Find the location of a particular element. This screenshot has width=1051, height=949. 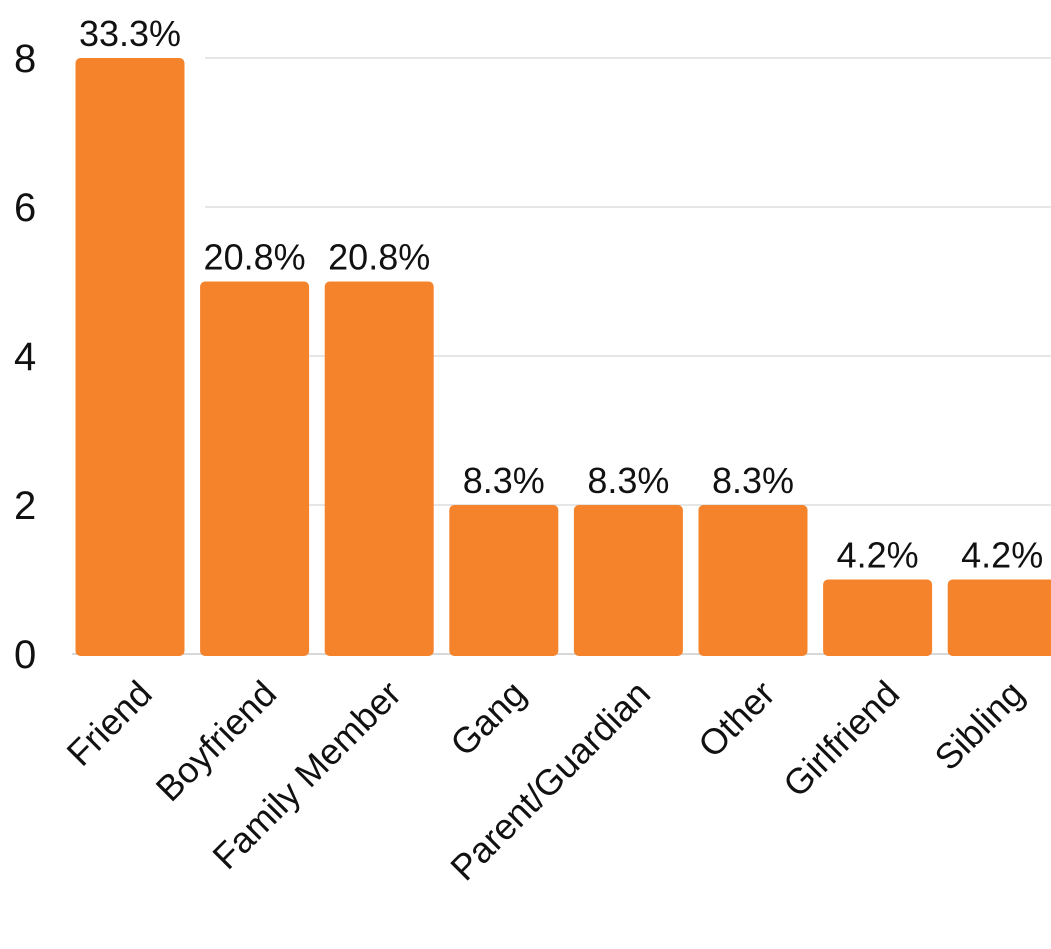

bar-other is located at coordinates (753, 580).